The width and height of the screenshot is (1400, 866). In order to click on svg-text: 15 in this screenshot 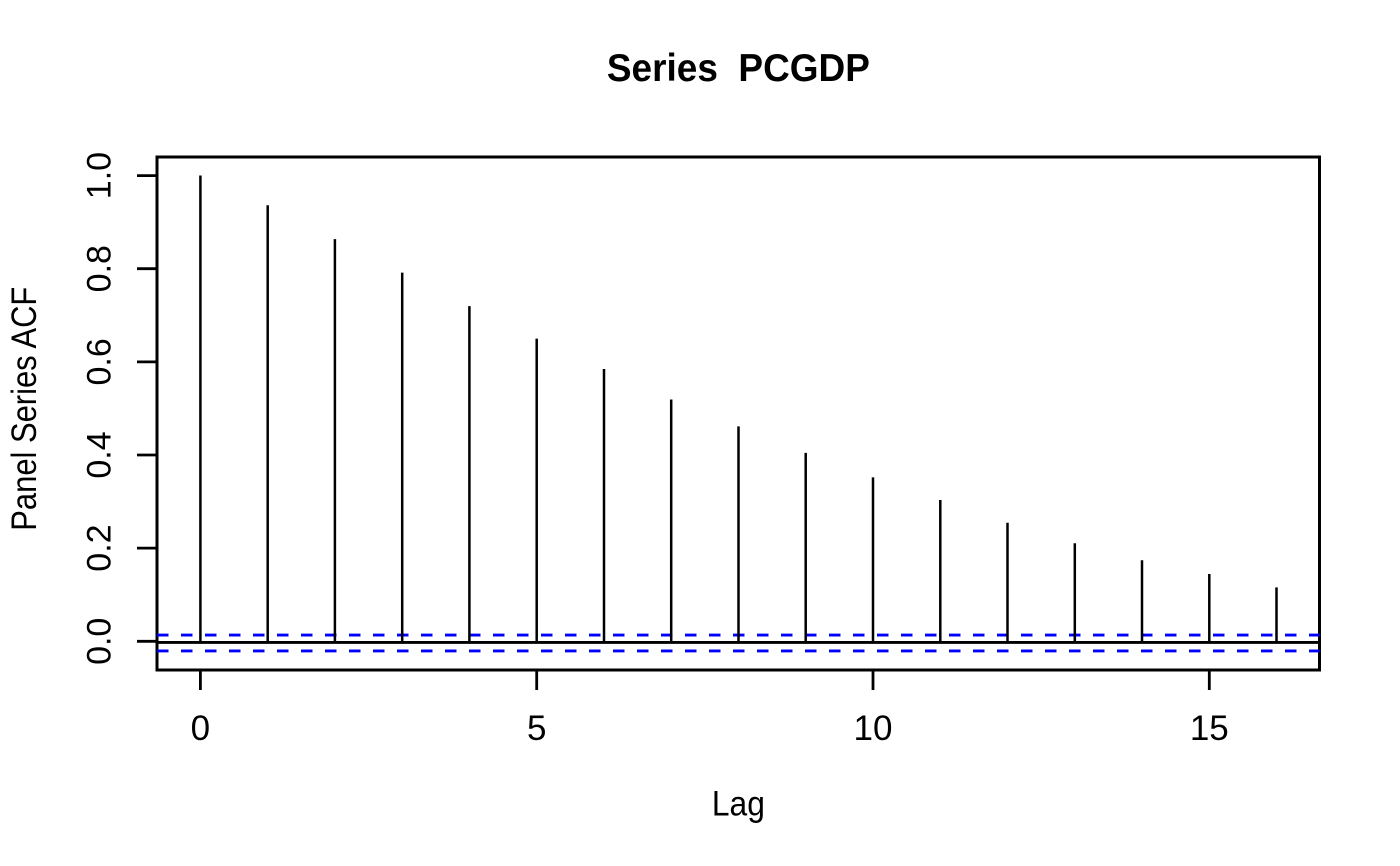, I will do `click(1209, 728)`.